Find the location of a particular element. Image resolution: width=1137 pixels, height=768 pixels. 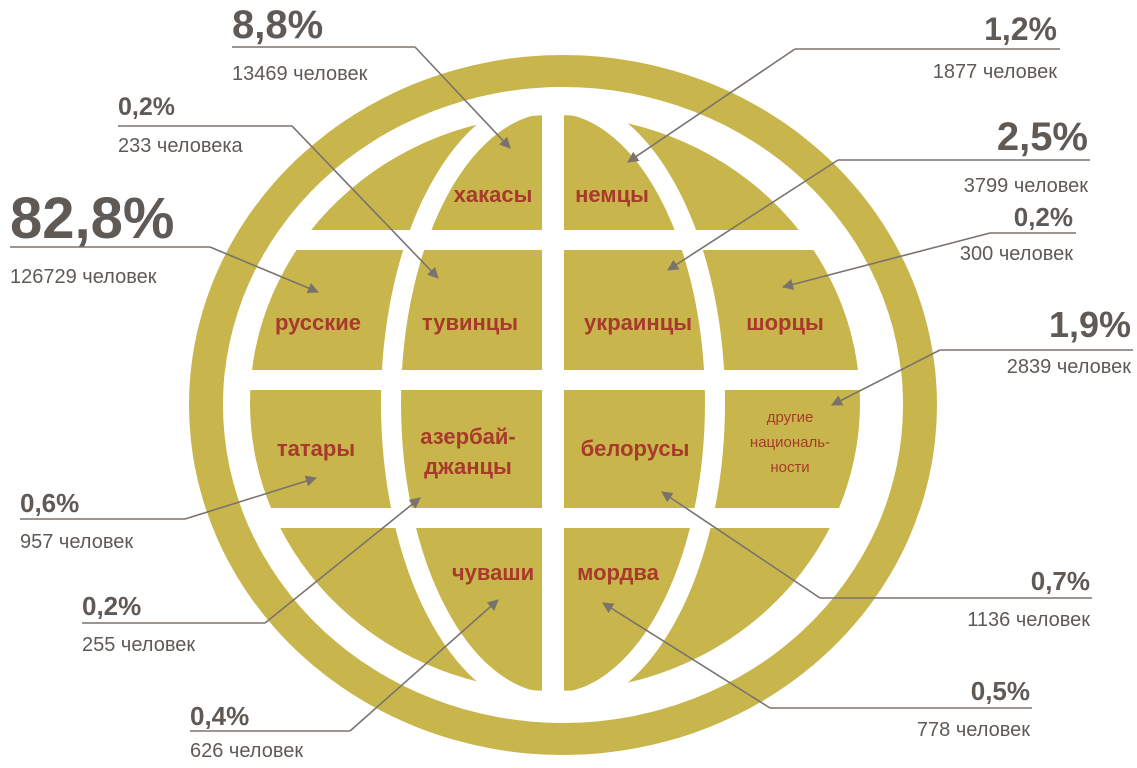

percent: 8,8% is located at coordinates (277, 25).